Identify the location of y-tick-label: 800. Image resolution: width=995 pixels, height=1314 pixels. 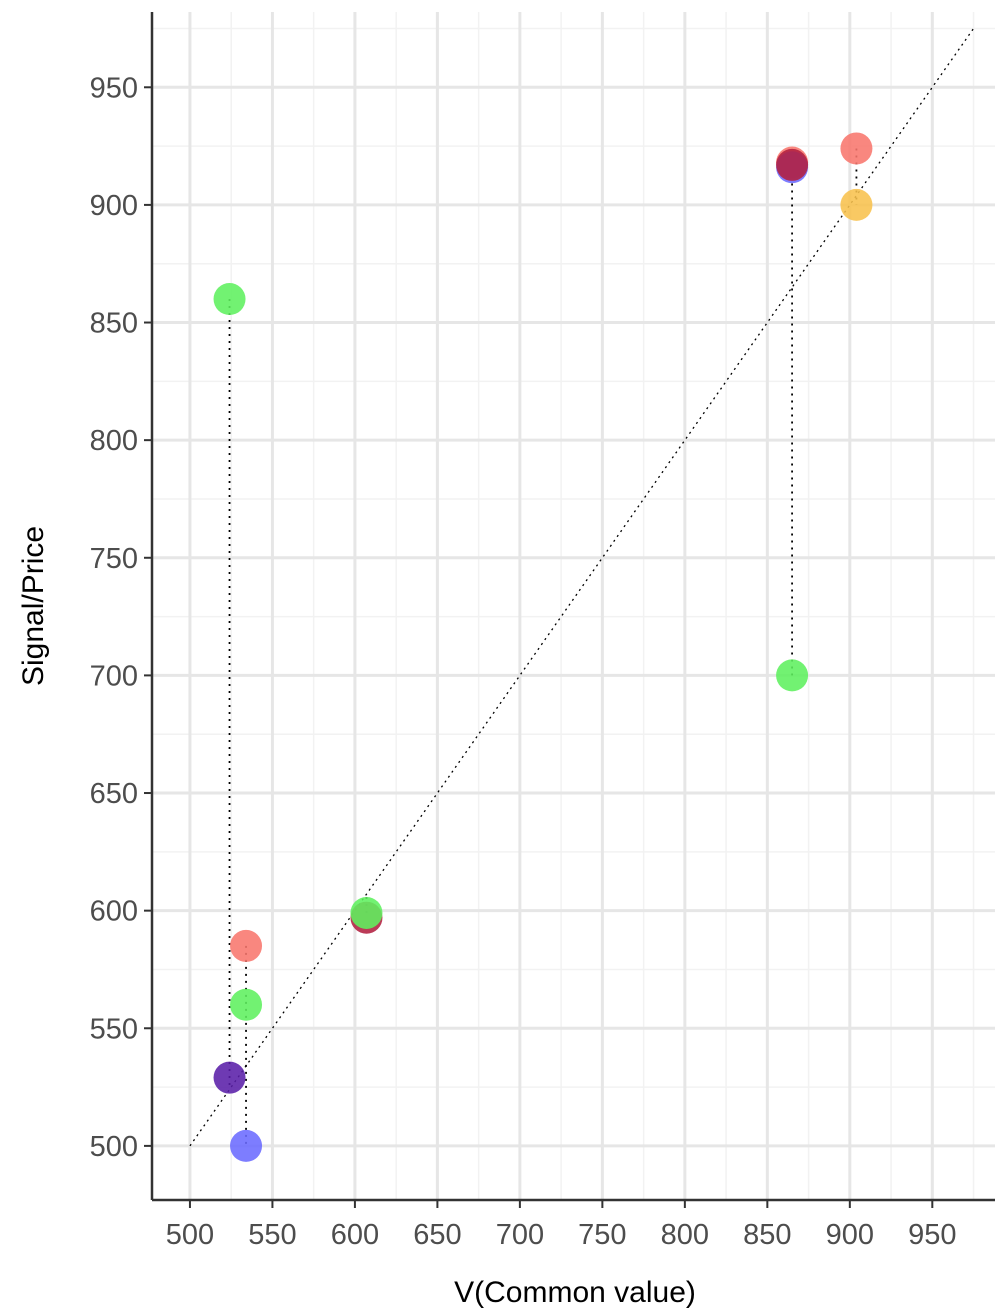
(114, 441).